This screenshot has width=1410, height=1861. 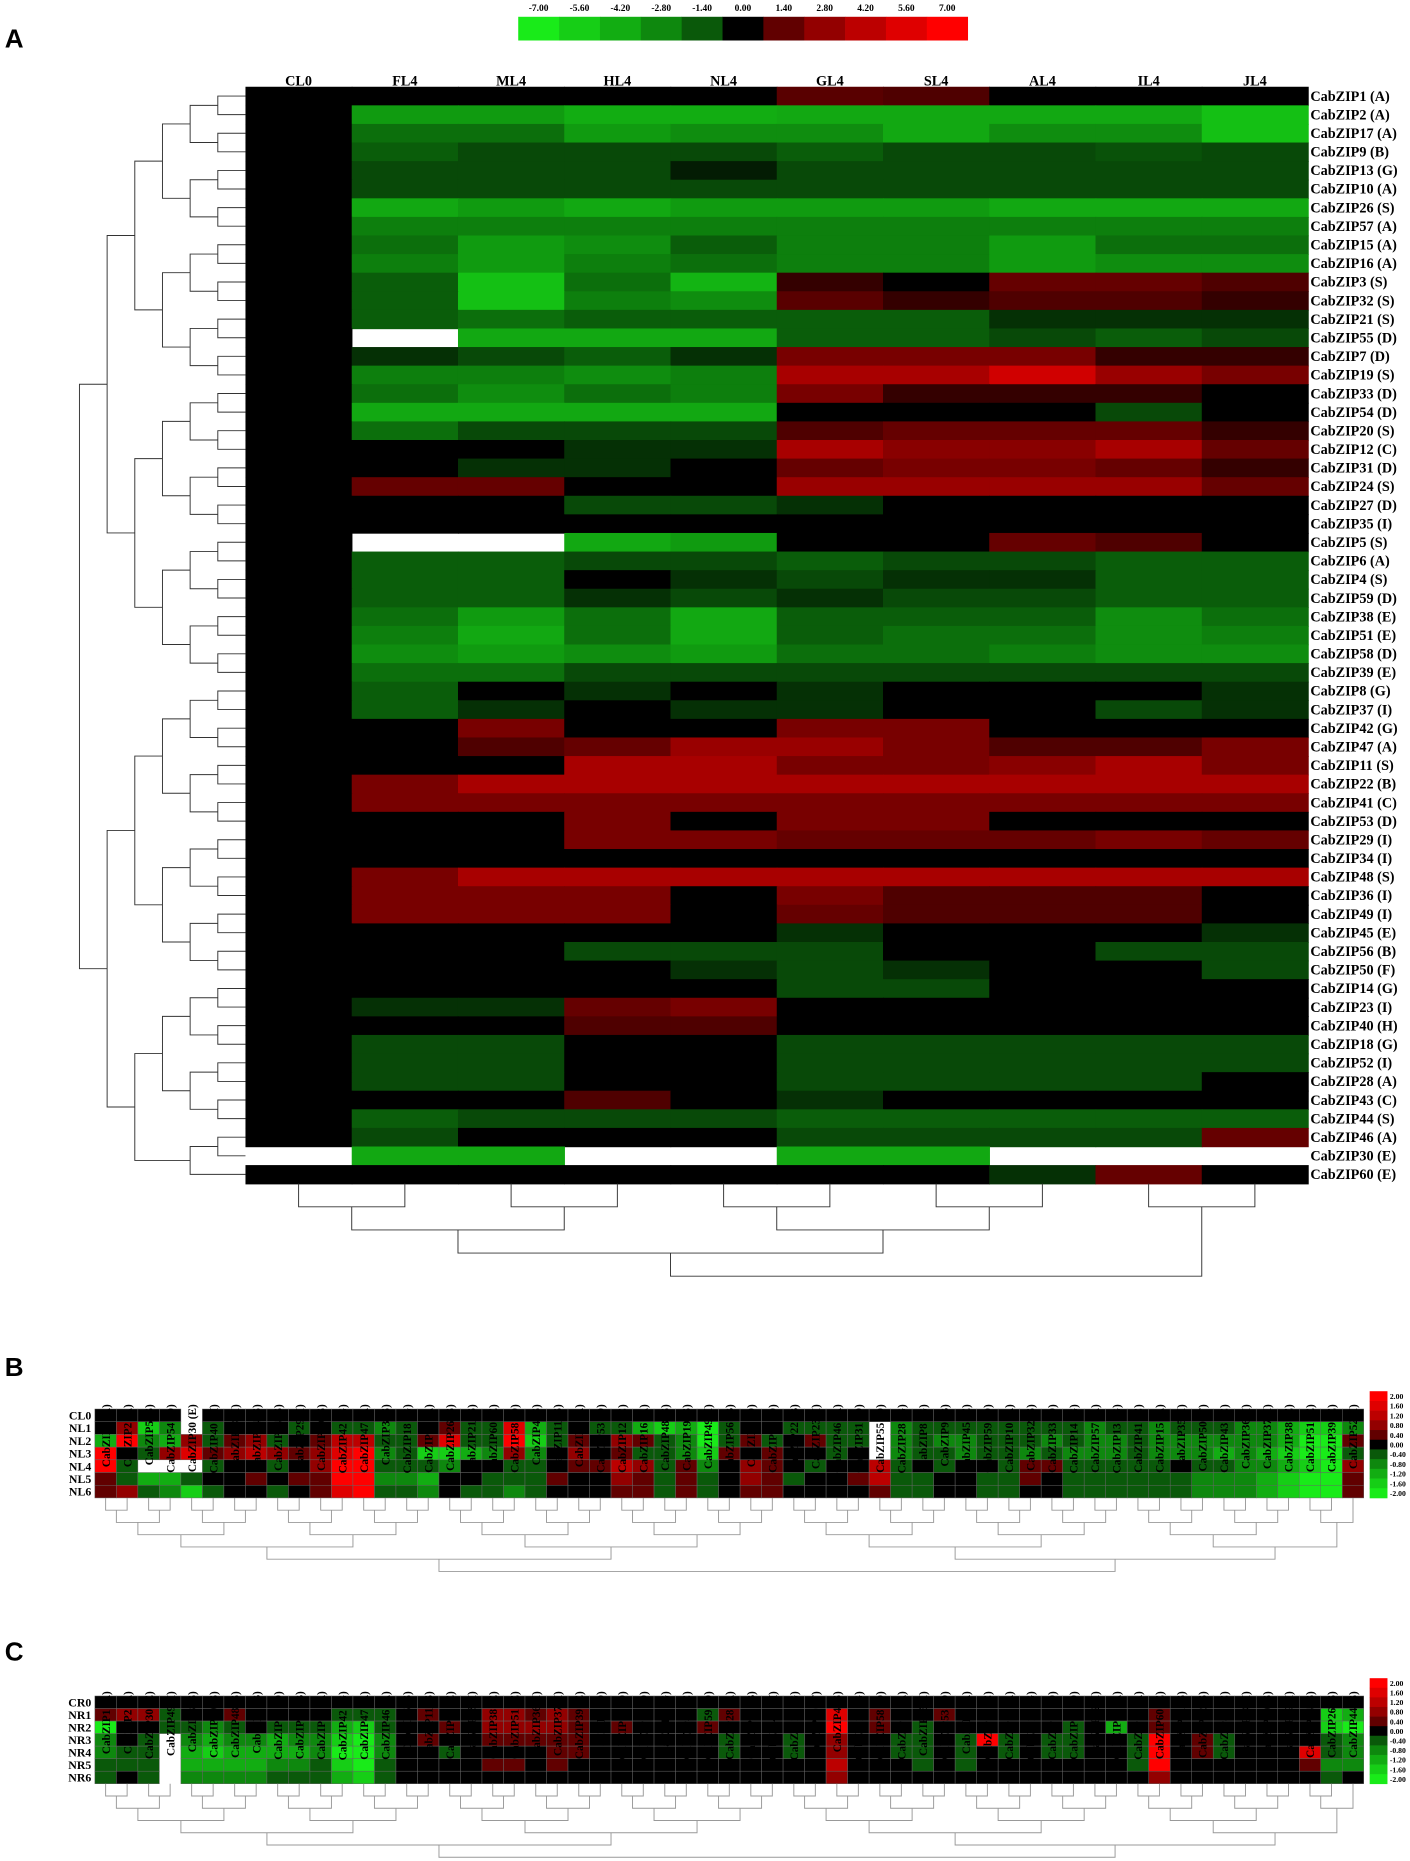 What do you see at coordinates (644, 1438) in the screenshot?
I see `column-label: CabZIP16 (A)` at bounding box center [644, 1438].